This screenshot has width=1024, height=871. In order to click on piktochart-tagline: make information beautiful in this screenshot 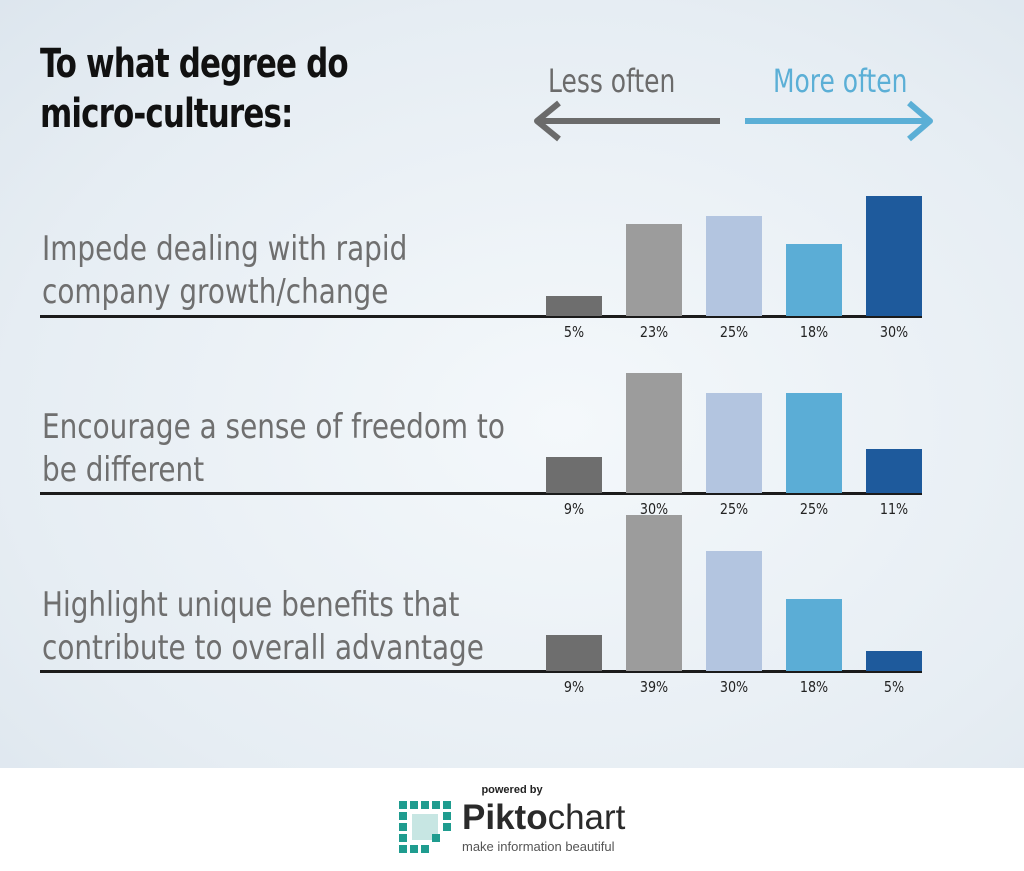, I will do `click(538, 846)`.